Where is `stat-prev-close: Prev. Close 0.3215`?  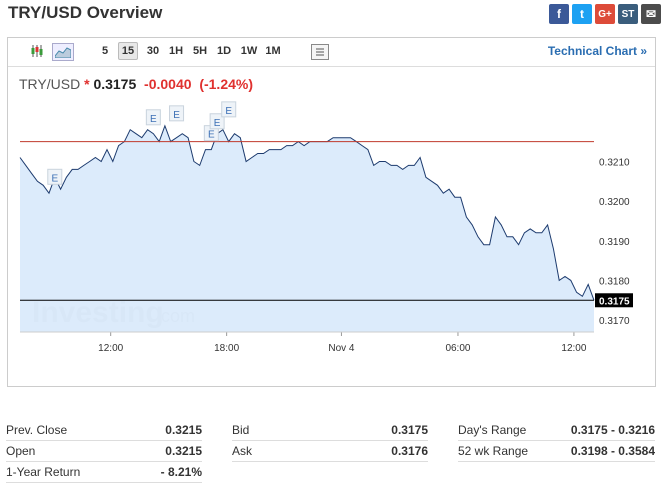 stat-prev-close: Prev. Close 0.3215 is located at coordinates (104, 430).